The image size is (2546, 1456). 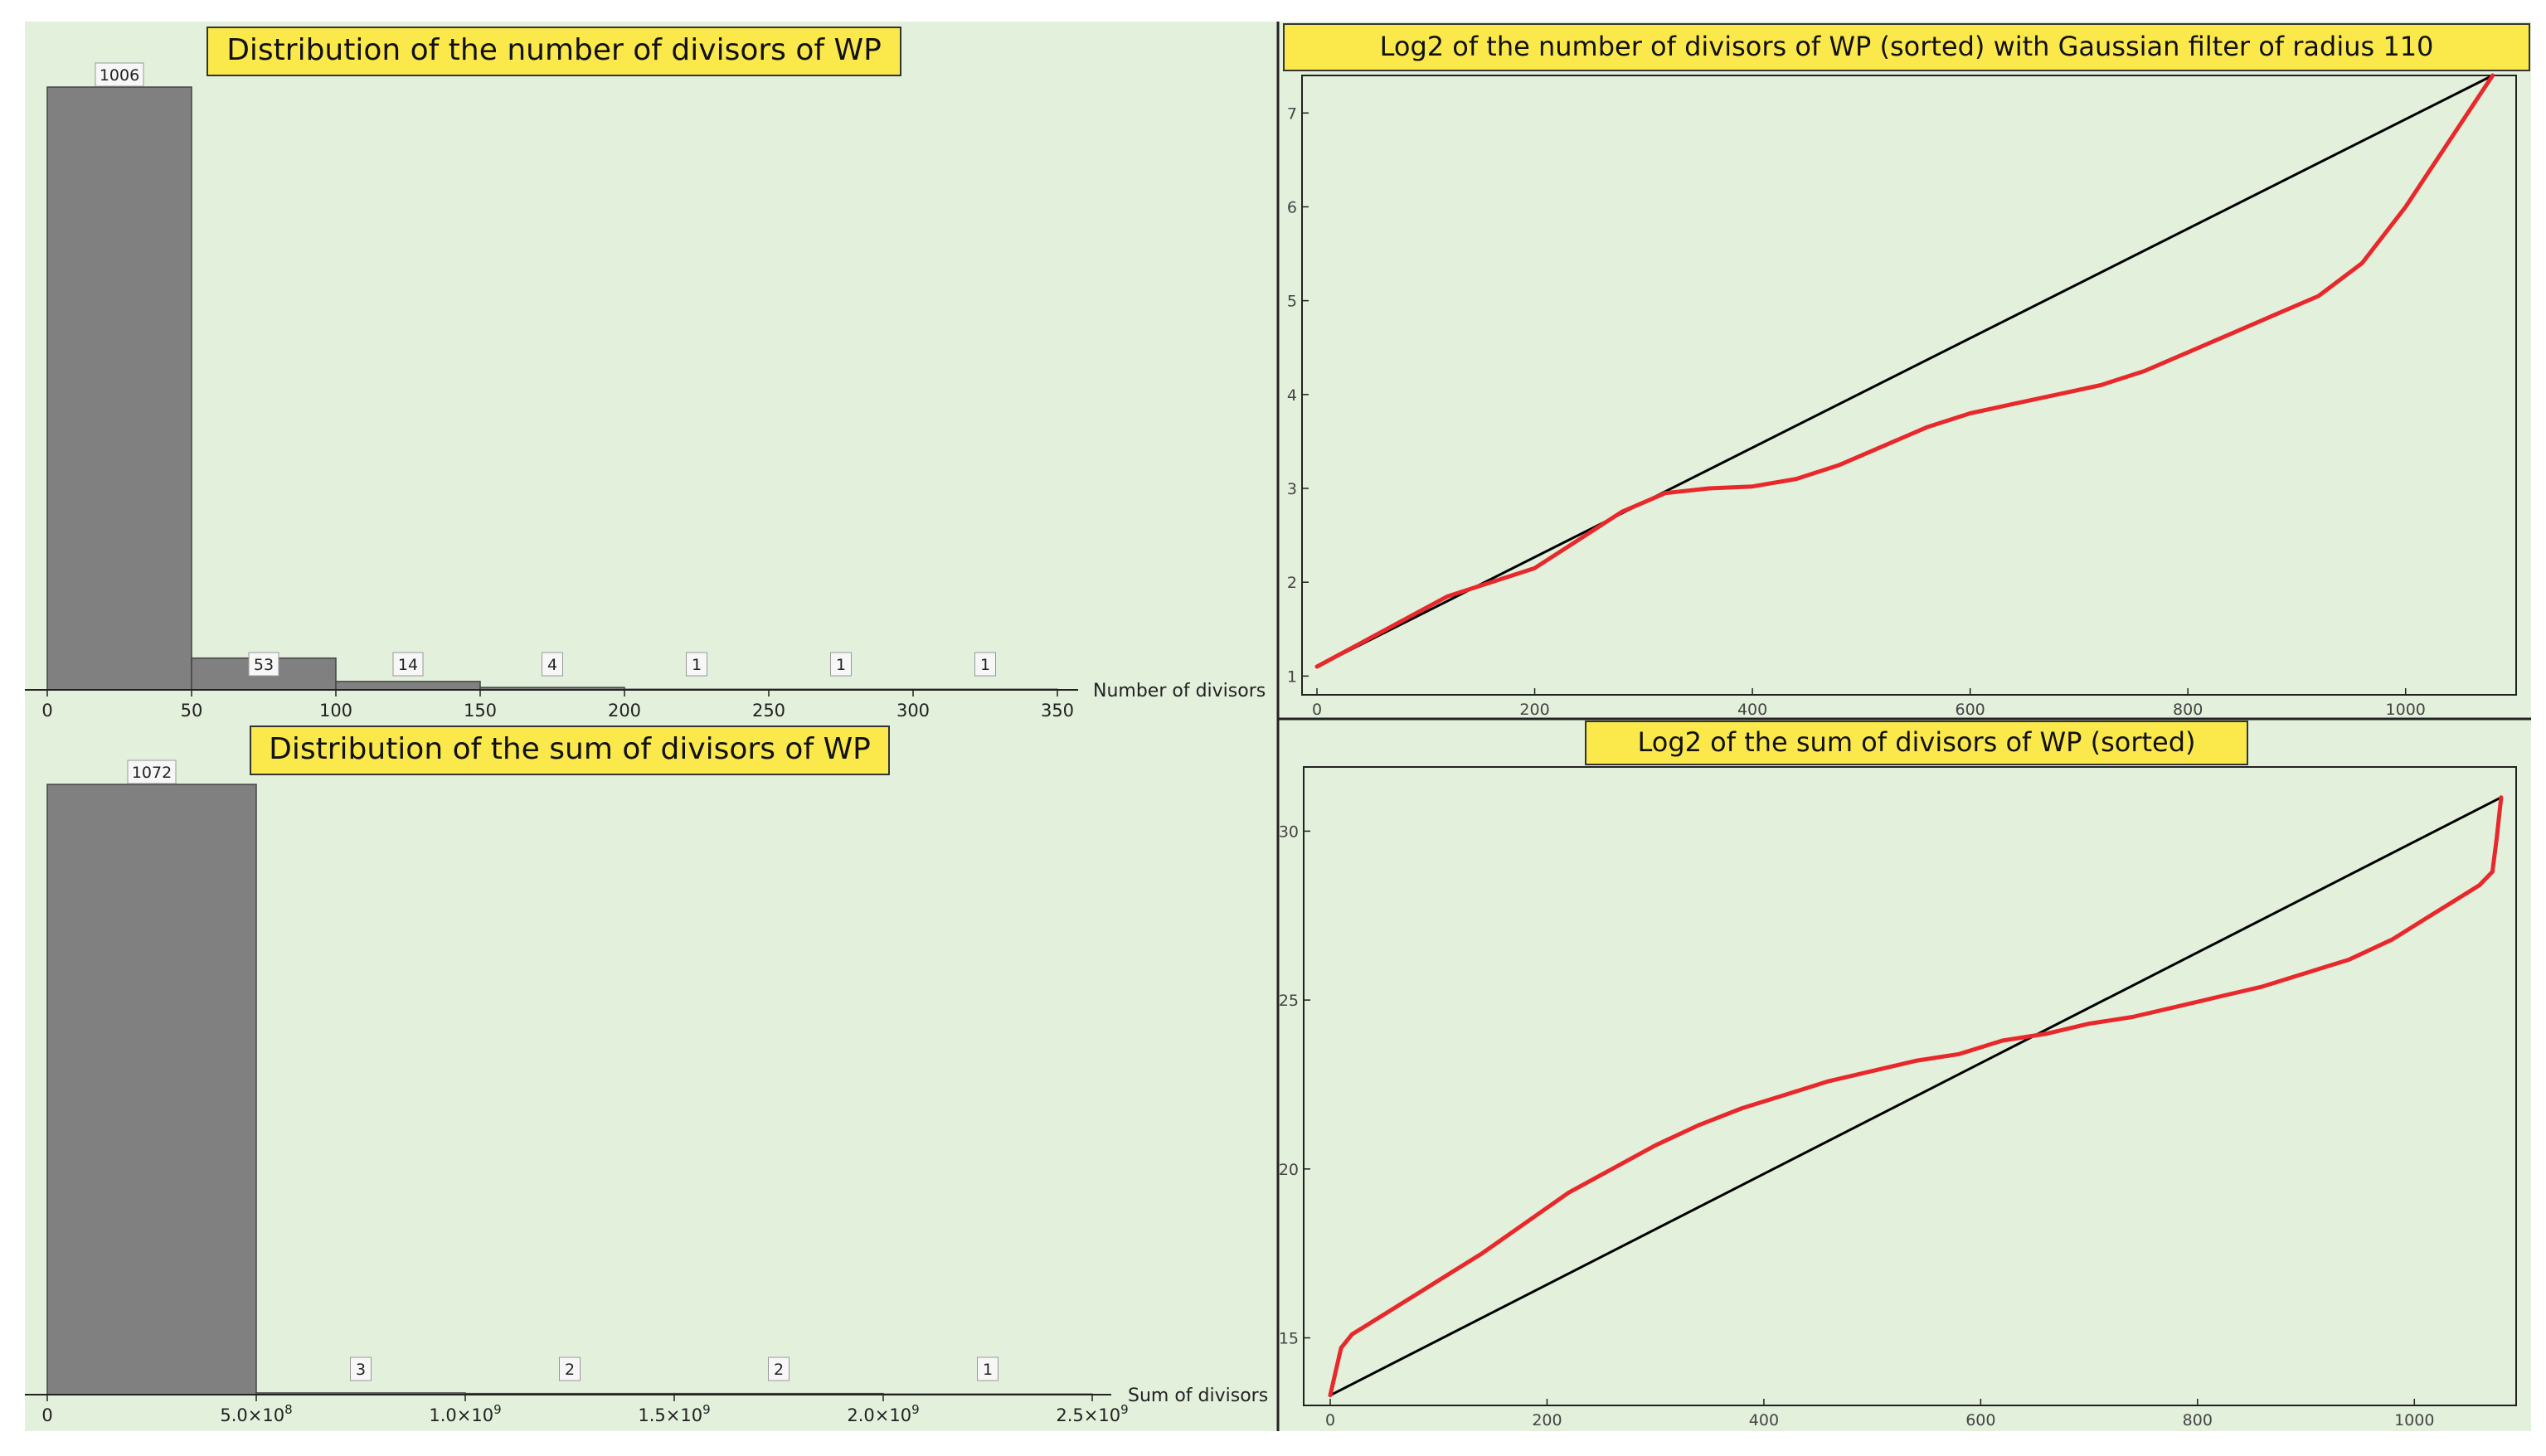 I want to click on h1-title-box, so click(x=553, y=51).